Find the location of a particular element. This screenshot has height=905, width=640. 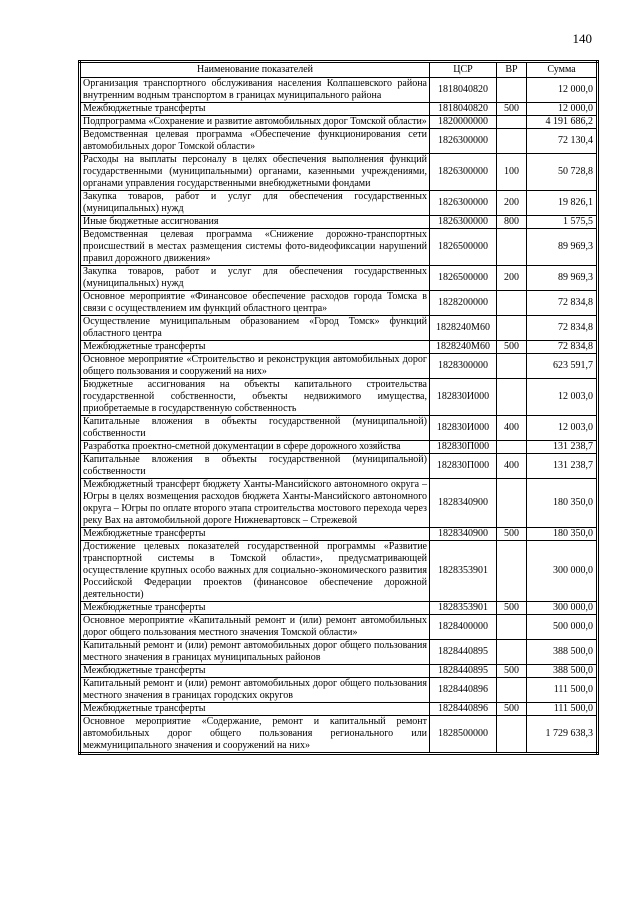

cell-sum: 111 500,0 is located at coordinates (562, 690).